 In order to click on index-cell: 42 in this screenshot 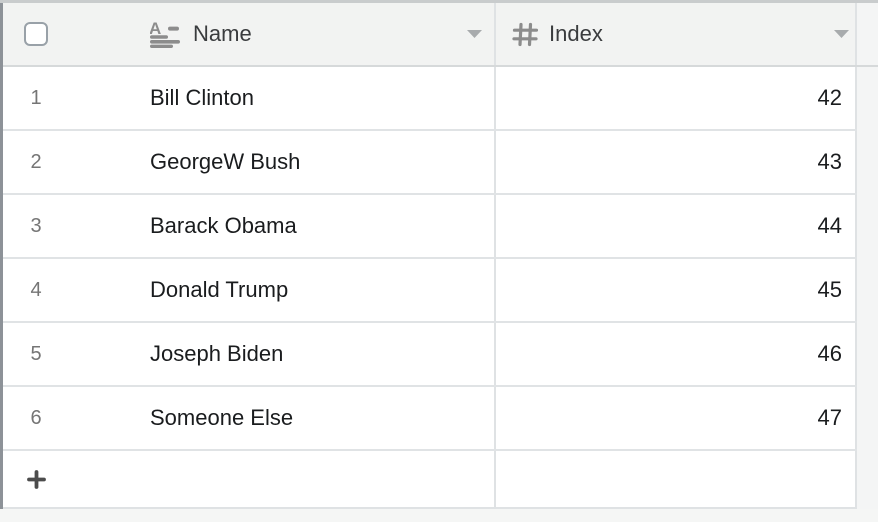, I will do `click(675, 99)`.